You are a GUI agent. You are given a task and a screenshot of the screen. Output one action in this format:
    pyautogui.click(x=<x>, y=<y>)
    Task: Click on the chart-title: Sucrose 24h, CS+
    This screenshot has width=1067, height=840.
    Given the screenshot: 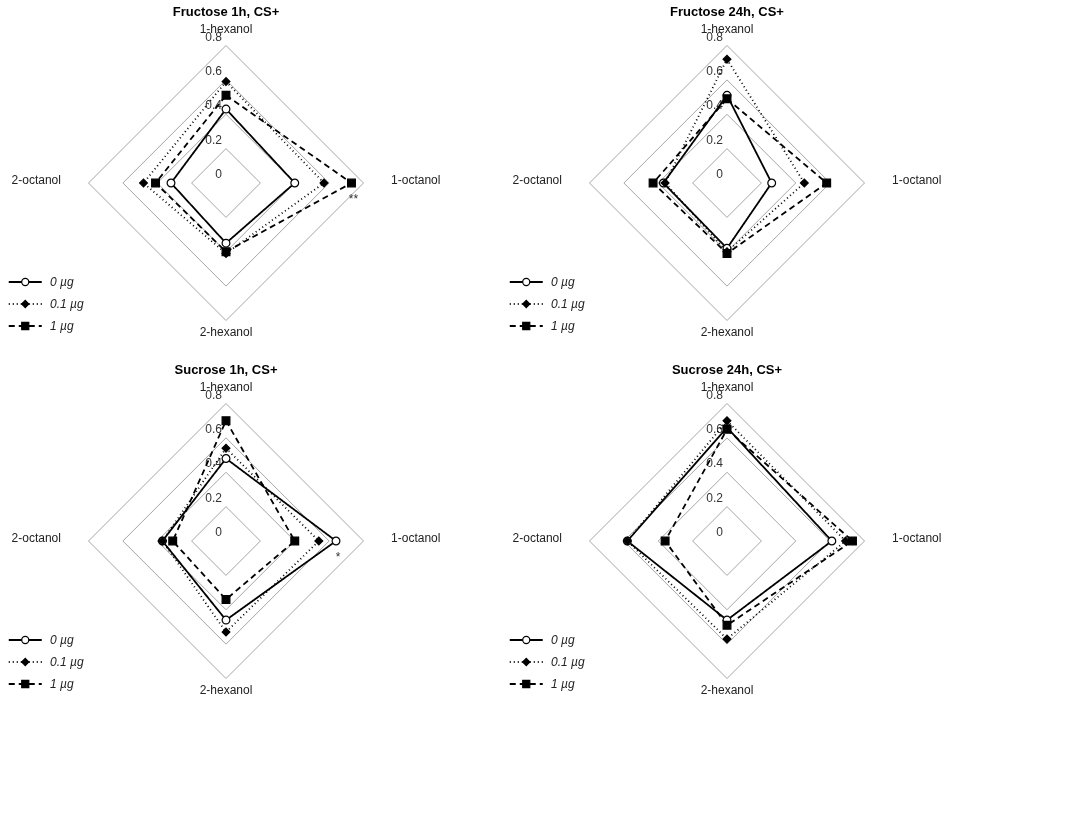 What is the action you would take?
    pyautogui.click(x=727, y=369)
    